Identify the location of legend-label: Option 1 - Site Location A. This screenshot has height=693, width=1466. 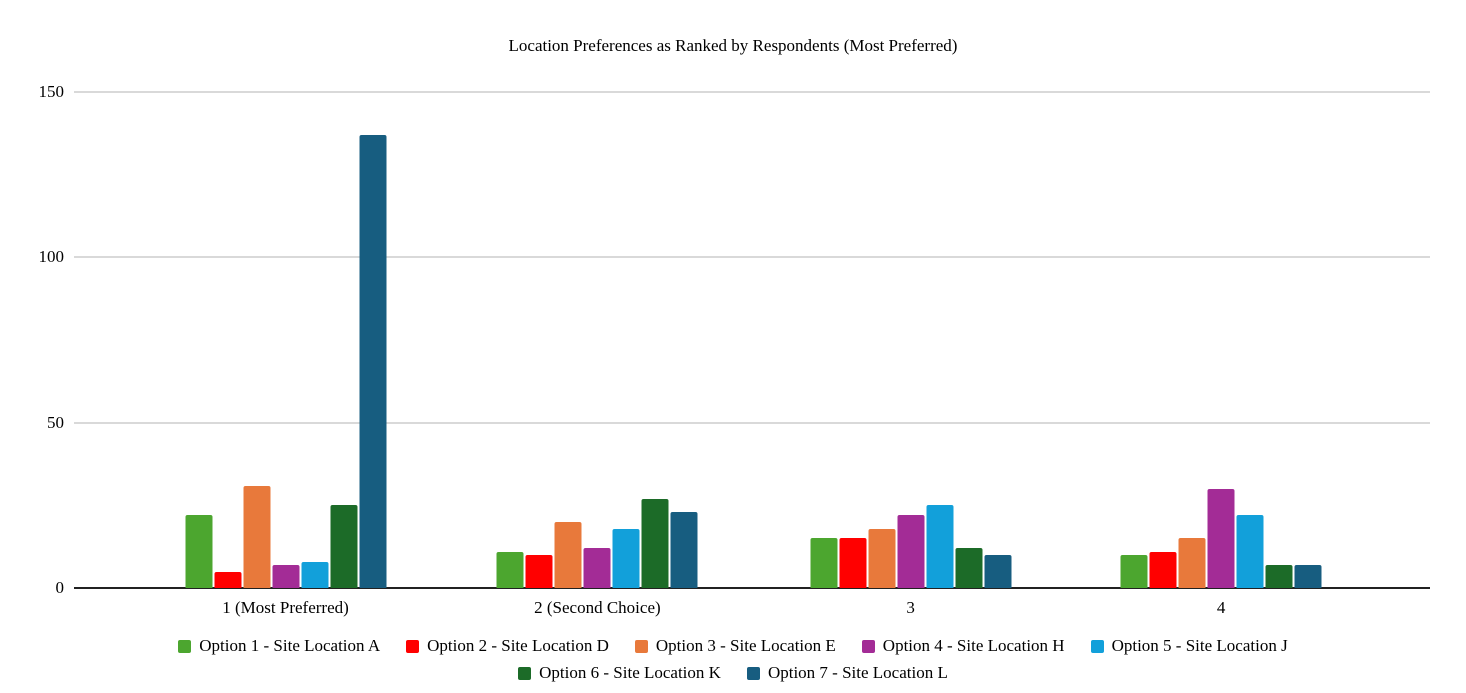
(290, 645).